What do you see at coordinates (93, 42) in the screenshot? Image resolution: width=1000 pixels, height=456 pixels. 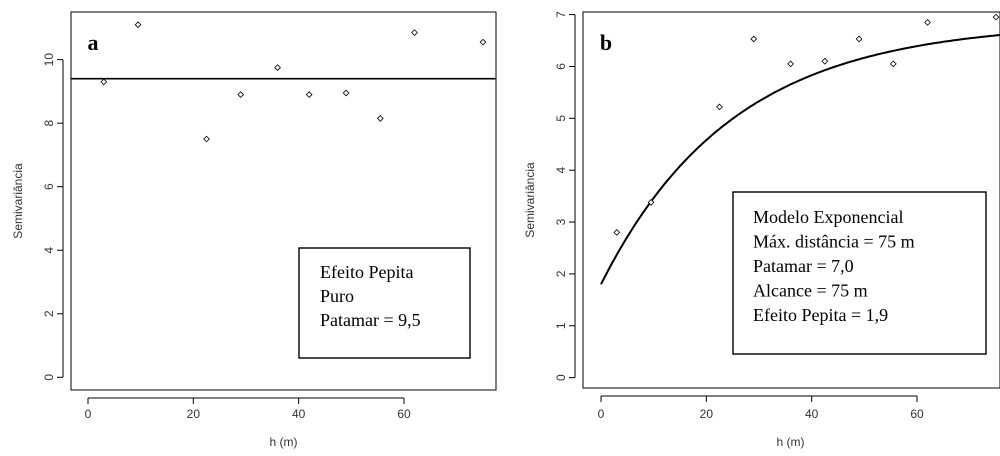 I see `panel-letter: a` at bounding box center [93, 42].